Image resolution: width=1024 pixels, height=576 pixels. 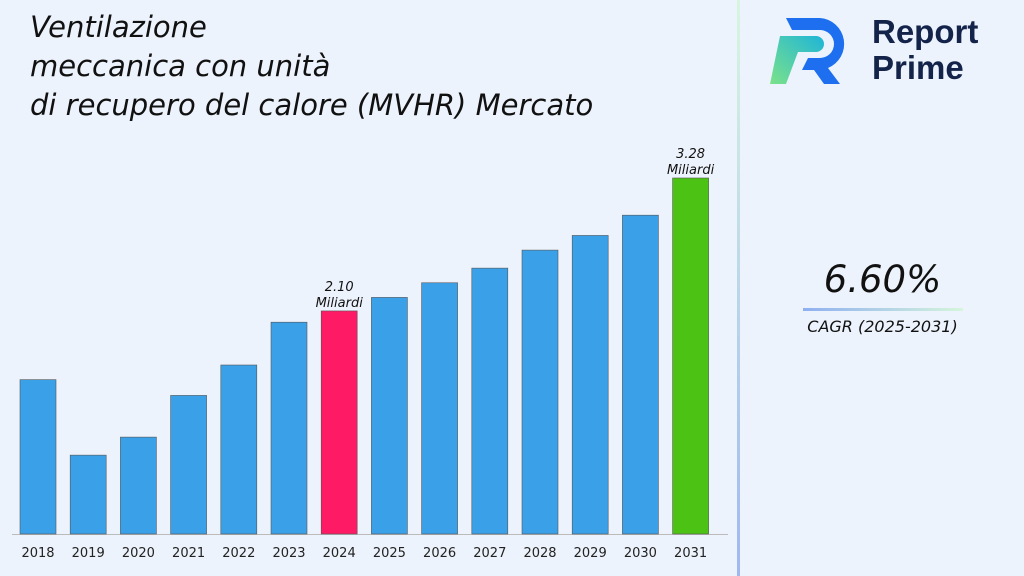 What do you see at coordinates (312, 105) in the screenshot?
I see `title-line: di recupero del calore (MVHR) Mercato` at bounding box center [312, 105].